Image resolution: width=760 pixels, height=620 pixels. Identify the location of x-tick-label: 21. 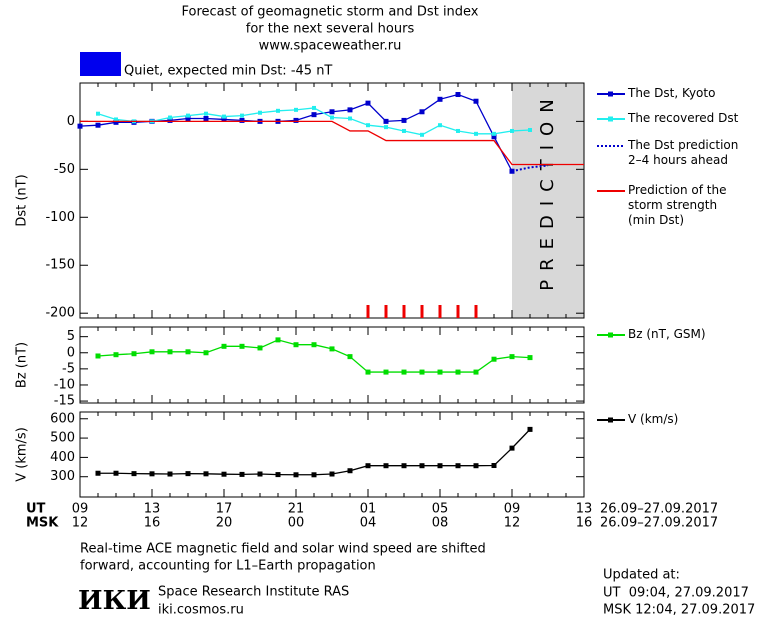
(296, 509).